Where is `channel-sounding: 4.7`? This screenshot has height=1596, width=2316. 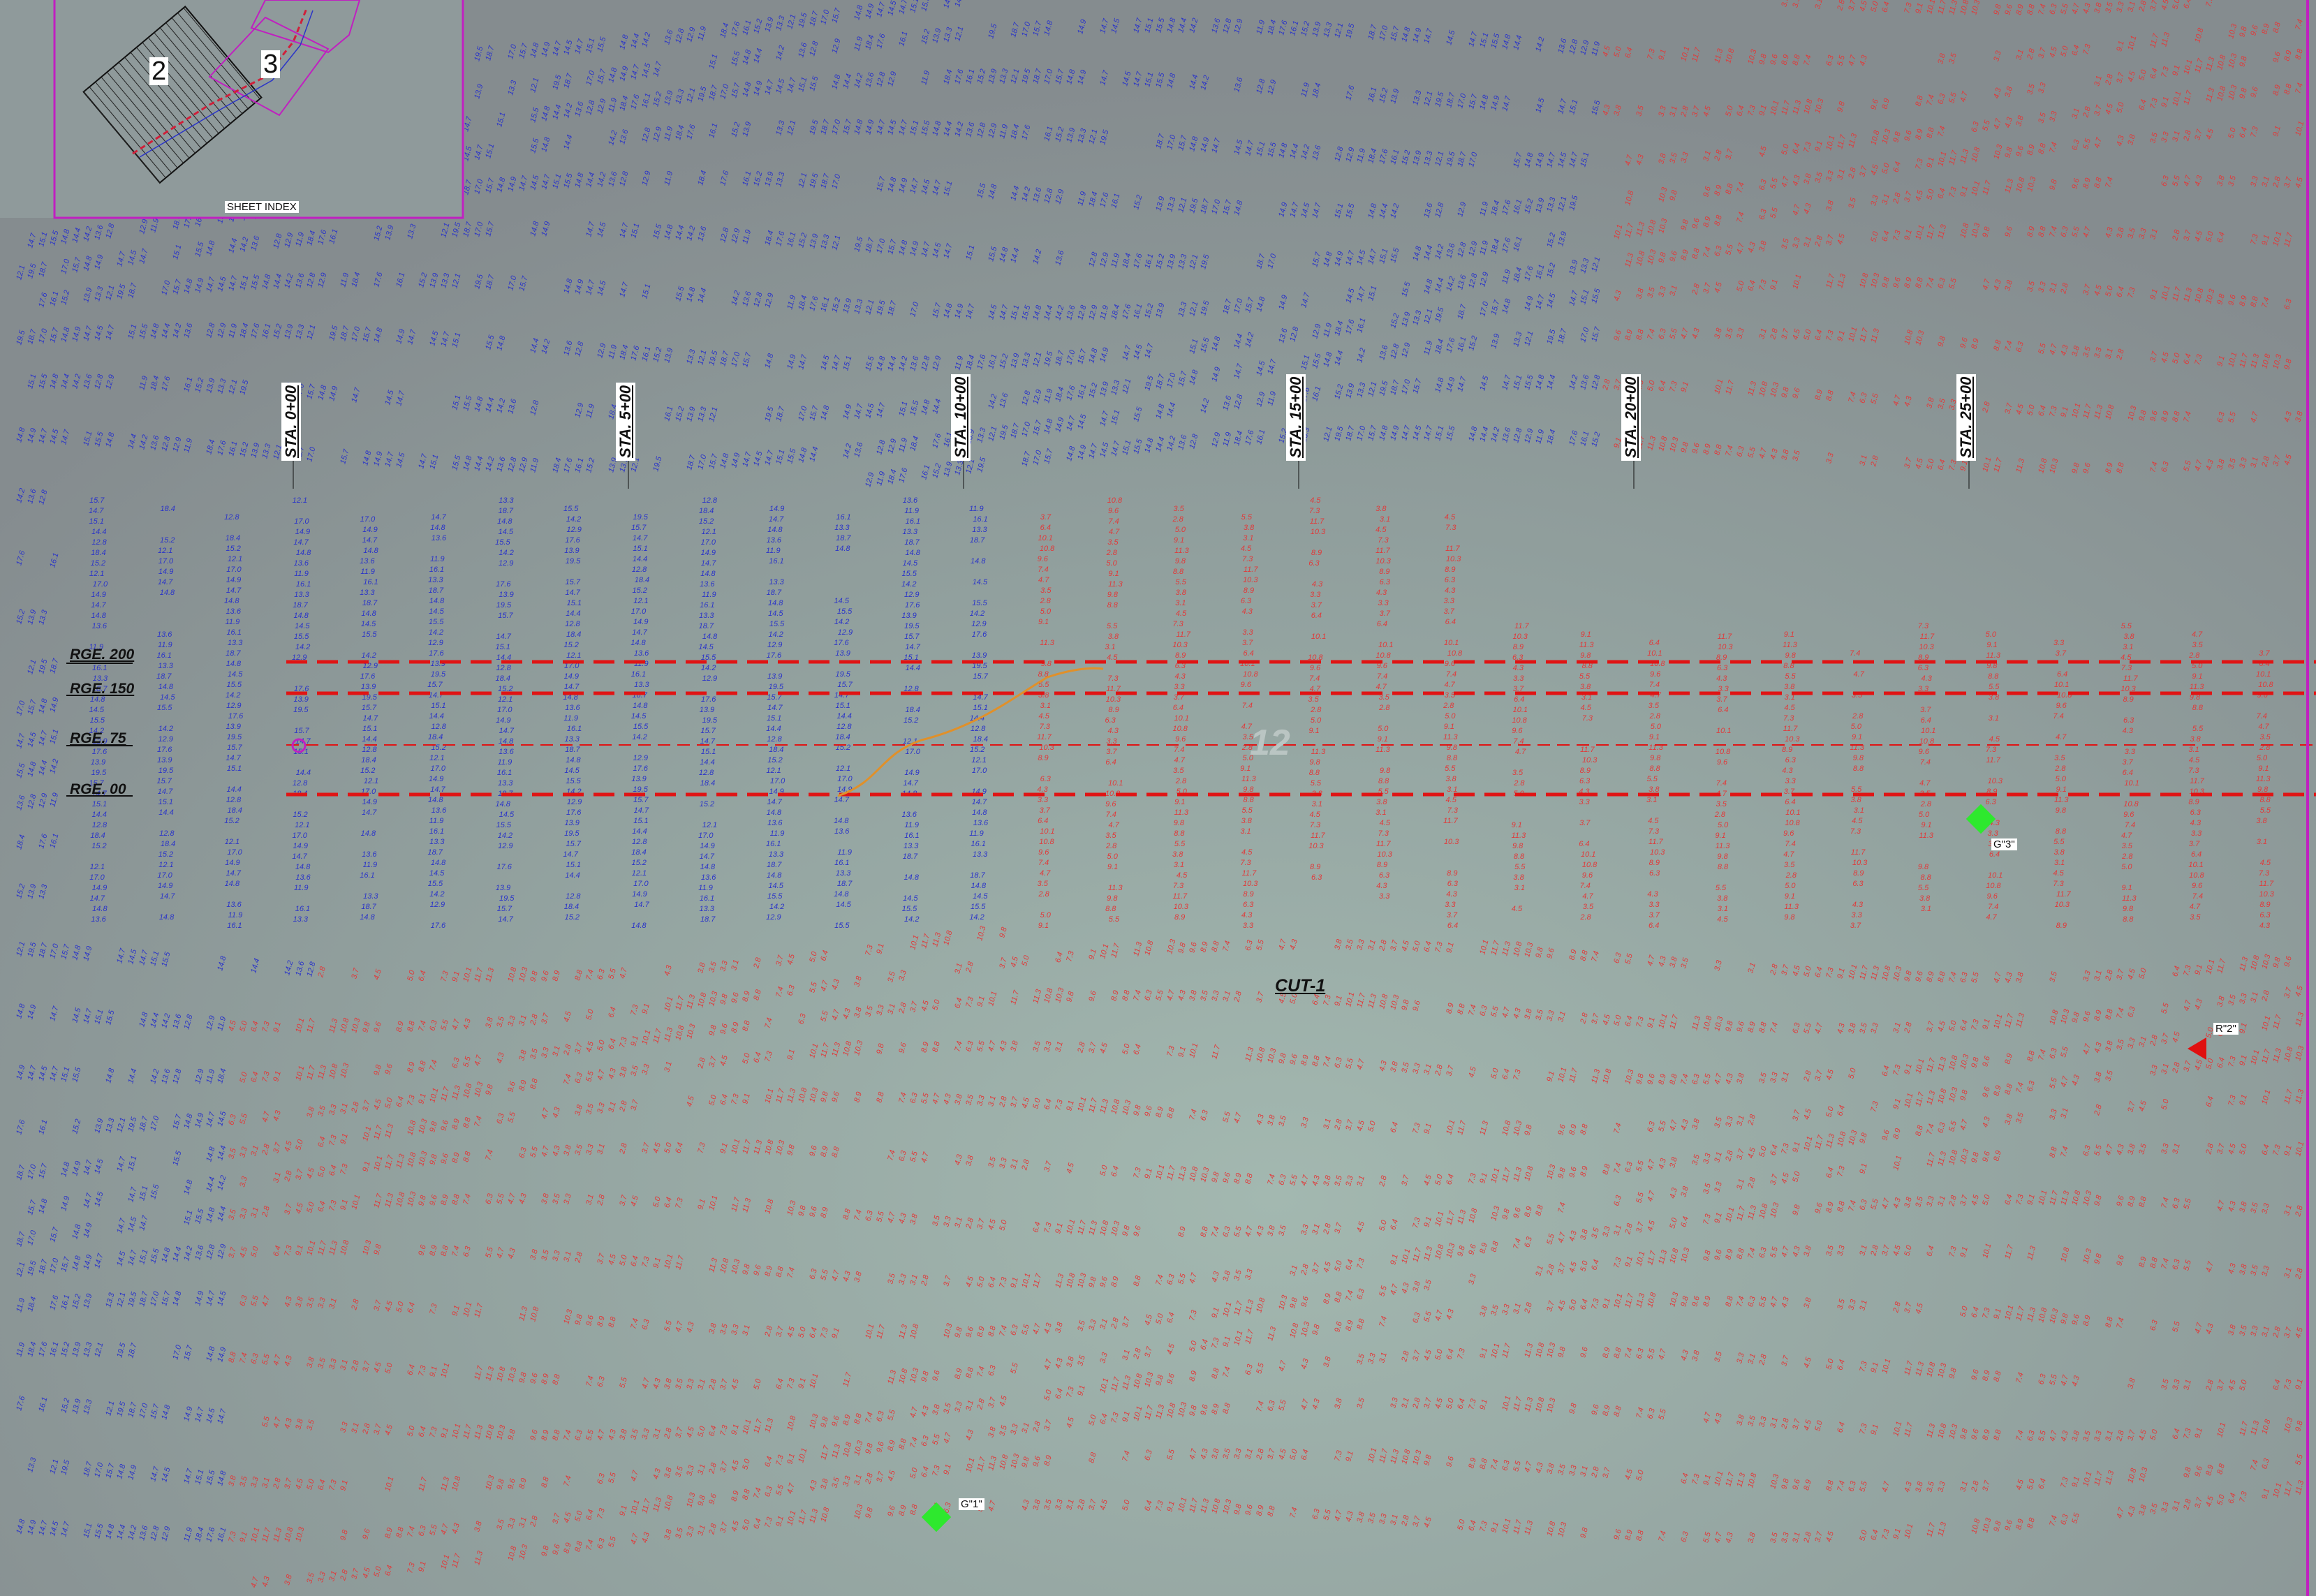 channel-sounding: 4.7 is located at coordinates (1180, 760).